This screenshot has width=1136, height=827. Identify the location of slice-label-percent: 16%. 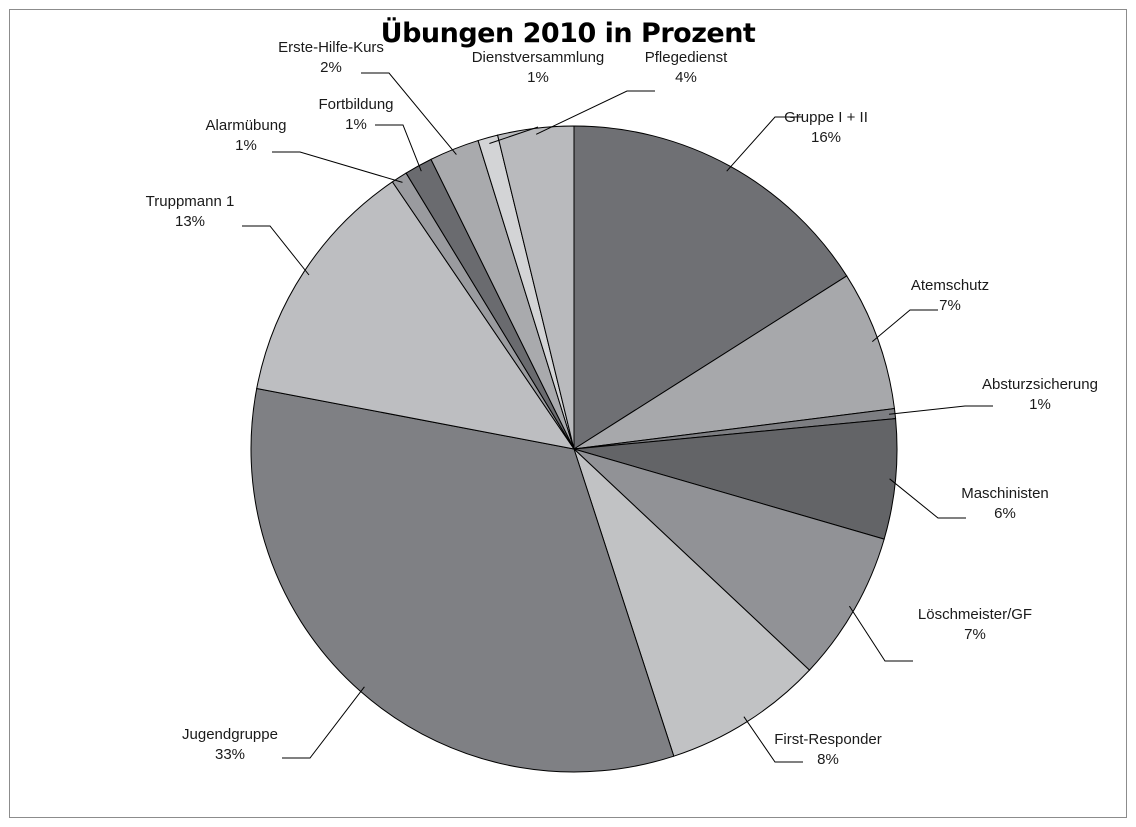
(826, 137).